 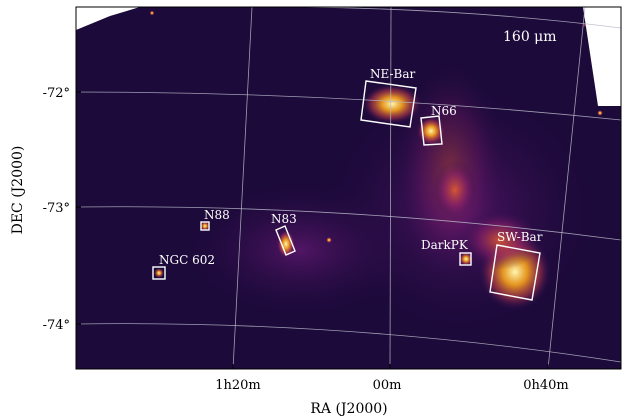 I want to click on emission-n66, so click(x=431, y=131).